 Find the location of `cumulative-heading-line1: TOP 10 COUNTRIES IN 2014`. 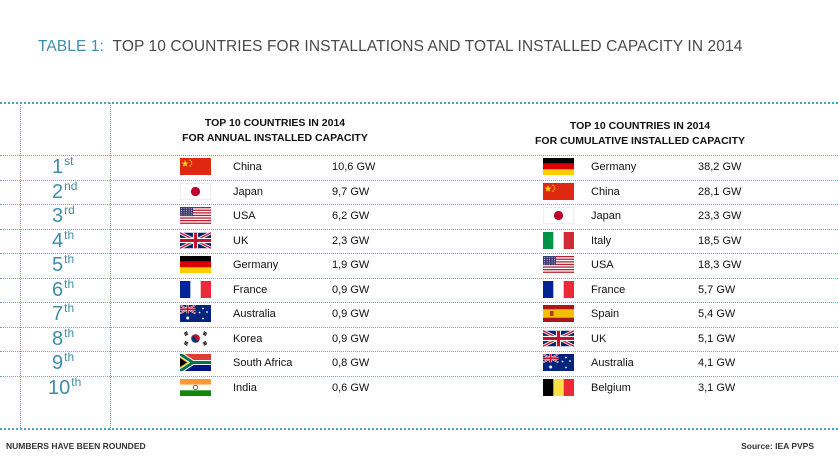

cumulative-heading-line1: TOP 10 COUNTRIES IN 2014 is located at coordinates (640, 126).